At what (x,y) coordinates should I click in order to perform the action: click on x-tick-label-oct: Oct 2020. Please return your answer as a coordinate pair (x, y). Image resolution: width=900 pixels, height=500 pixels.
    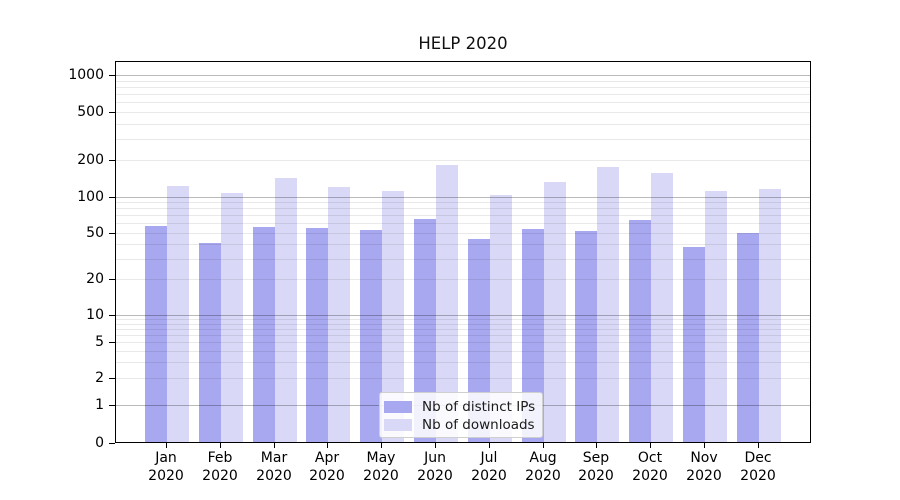
    Looking at the image, I should click on (650, 467).